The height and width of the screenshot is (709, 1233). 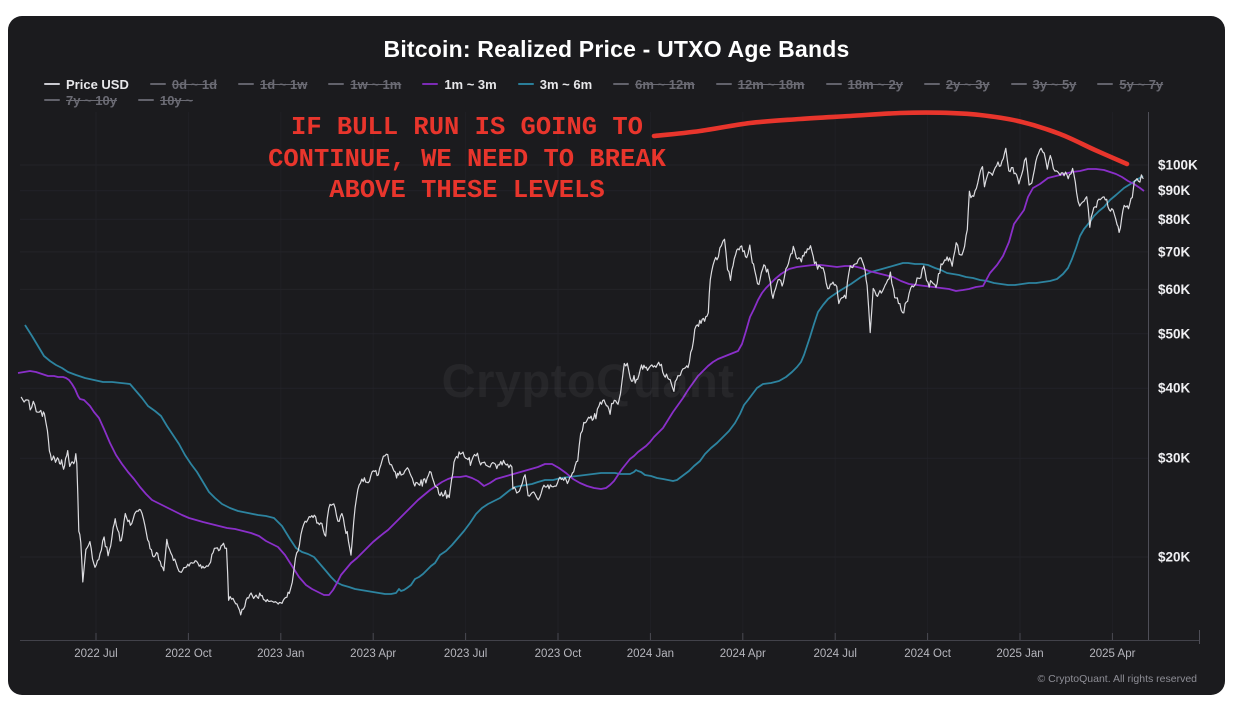 What do you see at coordinates (650, 654) in the screenshot?
I see `svg-text: 2024 Jan` at bounding box center [650, 654].